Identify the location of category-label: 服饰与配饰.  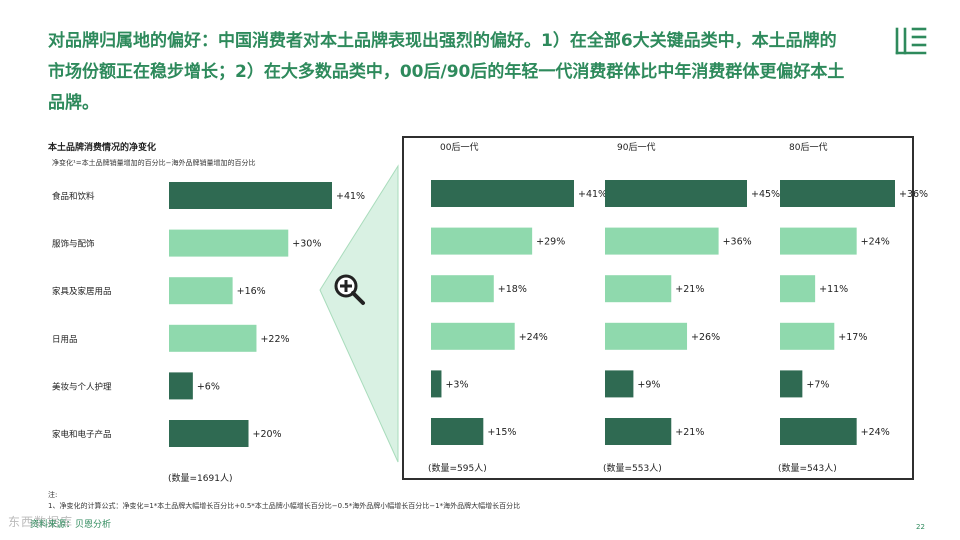
(73, 244).